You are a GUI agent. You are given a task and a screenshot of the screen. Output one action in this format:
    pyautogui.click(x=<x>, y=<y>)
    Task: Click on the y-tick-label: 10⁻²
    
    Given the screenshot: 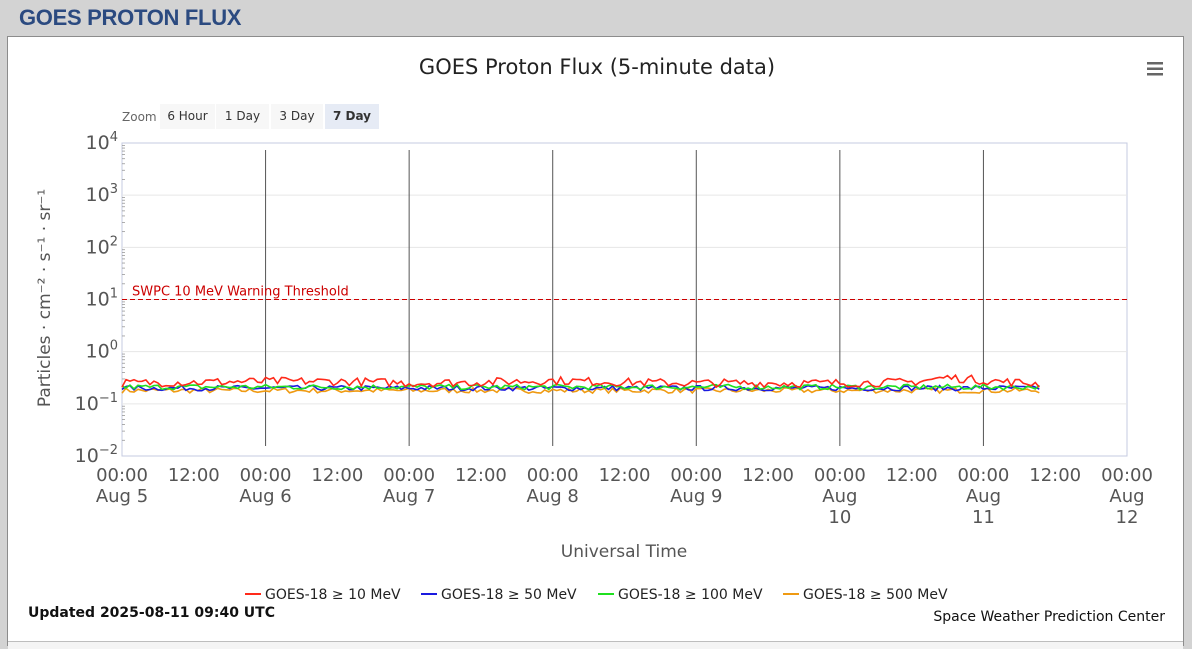 What is the action you would take?
    pyautogui.click(x=96, y=455)
    